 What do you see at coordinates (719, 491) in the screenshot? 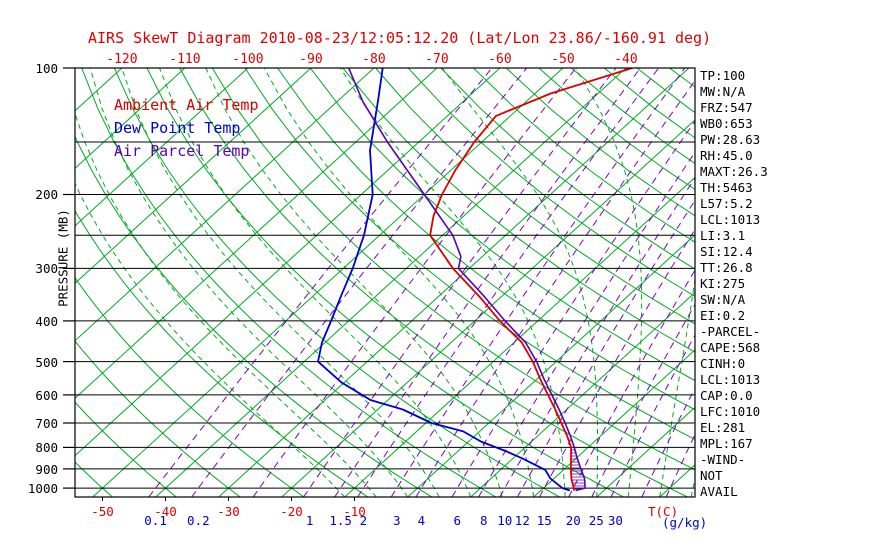
I see `stat-line: AVAIL` at bounding box center [719, 491].